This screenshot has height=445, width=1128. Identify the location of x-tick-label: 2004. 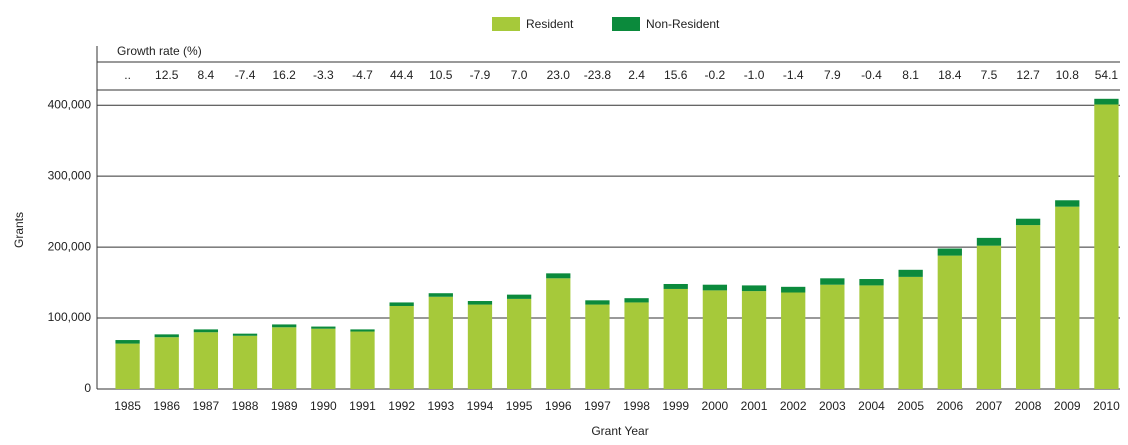
(871, 406).